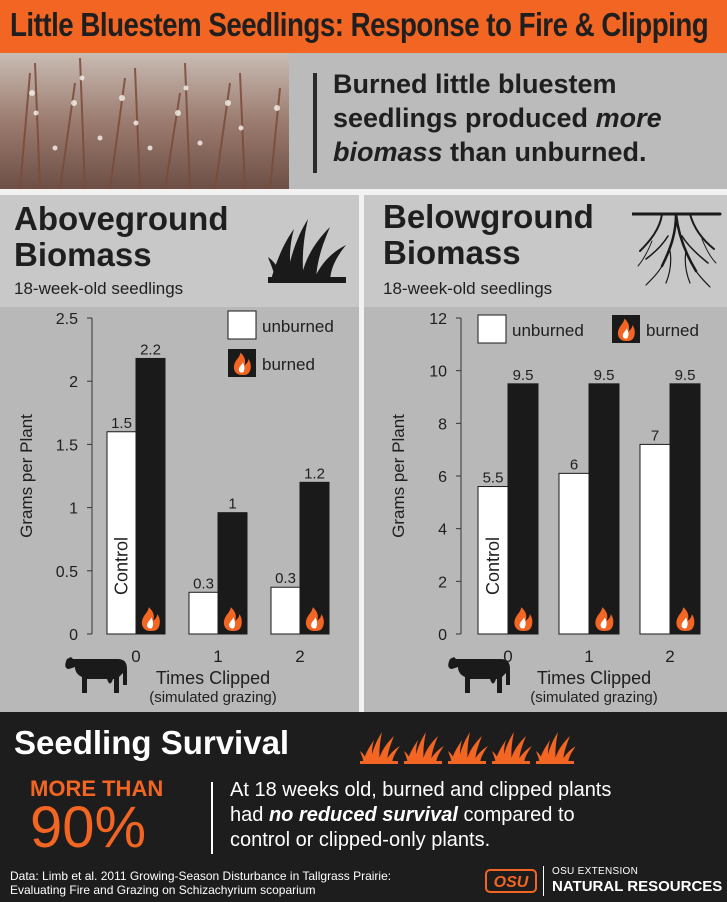 The height and width of the screenshot is (902, 727). What do you see at coordinates (97, 788) in the screenshot?
I see `more-than-label: MORE THAN` at bounding box center [97, 788].